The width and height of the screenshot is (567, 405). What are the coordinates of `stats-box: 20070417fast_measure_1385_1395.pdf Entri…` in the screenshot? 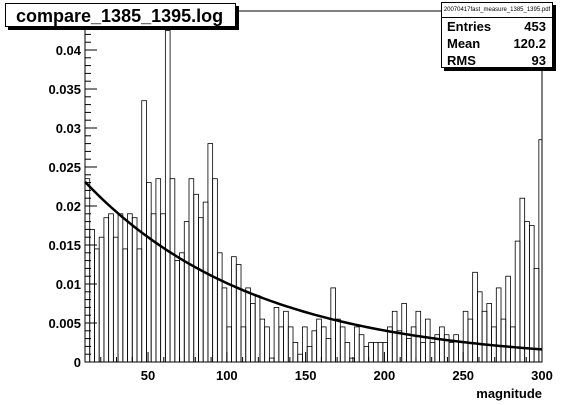 It's located at (497, 35).